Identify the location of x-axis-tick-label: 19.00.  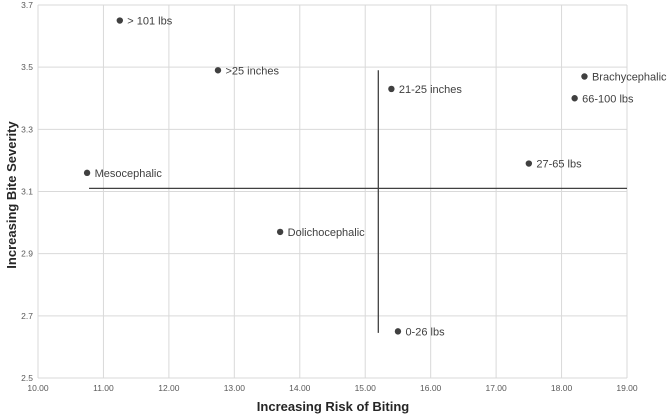
(627, 388).